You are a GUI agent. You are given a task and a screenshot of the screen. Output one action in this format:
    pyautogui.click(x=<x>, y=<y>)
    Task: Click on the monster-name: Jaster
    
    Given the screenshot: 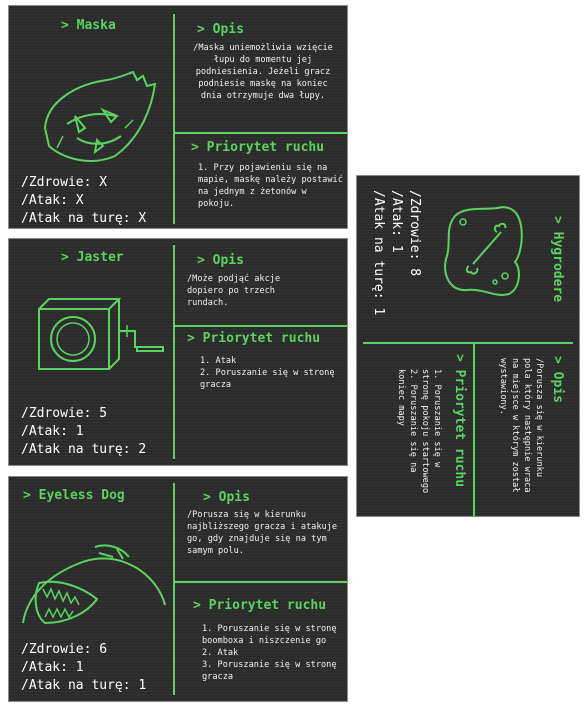 What is the action you would take?
    pyautogui.click(x=100, y=257)
    